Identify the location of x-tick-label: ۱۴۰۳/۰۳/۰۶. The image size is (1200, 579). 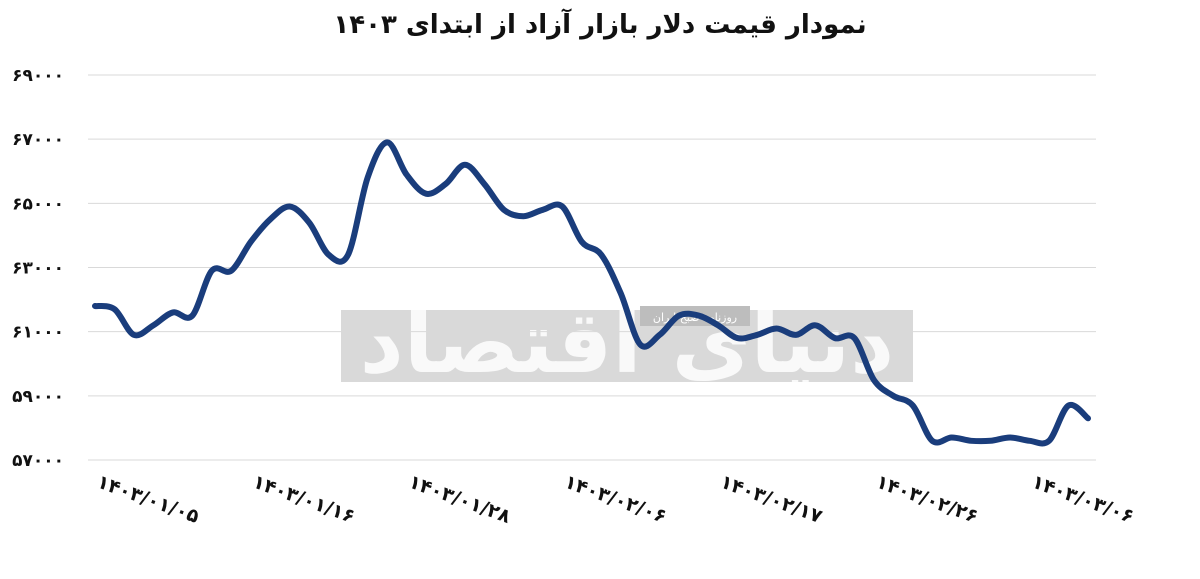
(1083, 499).